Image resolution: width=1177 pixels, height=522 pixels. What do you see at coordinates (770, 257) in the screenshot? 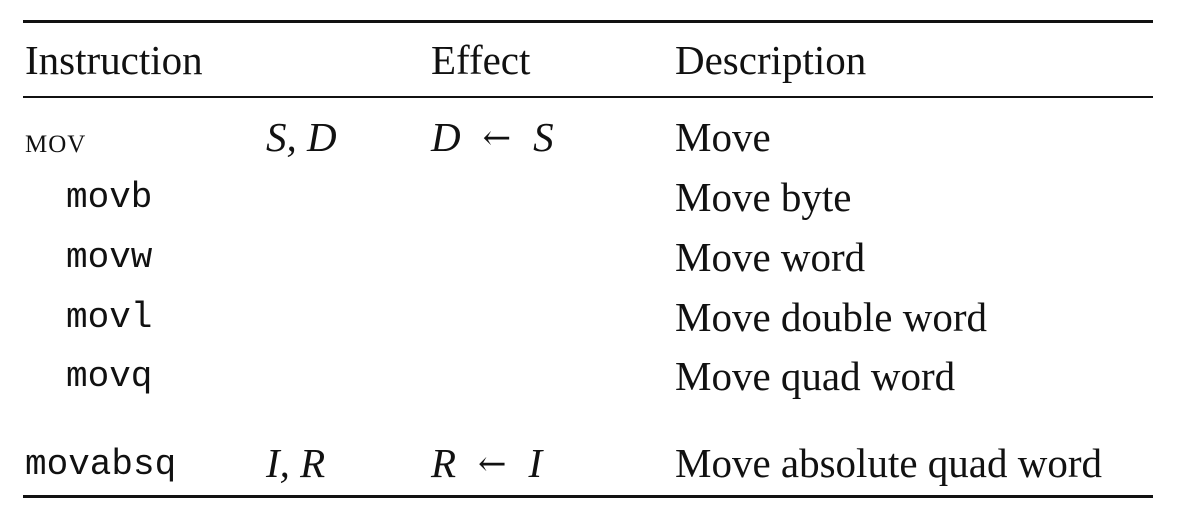
I see `description-movw: Move word` at bounding box center [770, 257].